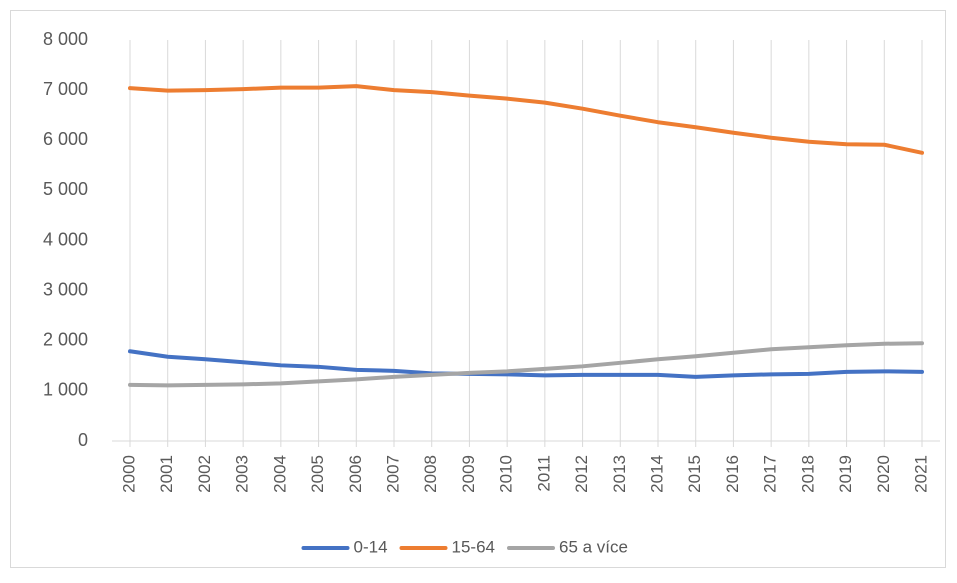 The image size is (957, 583). I want to click on x-tick-label: 2015, so click(694, 474).